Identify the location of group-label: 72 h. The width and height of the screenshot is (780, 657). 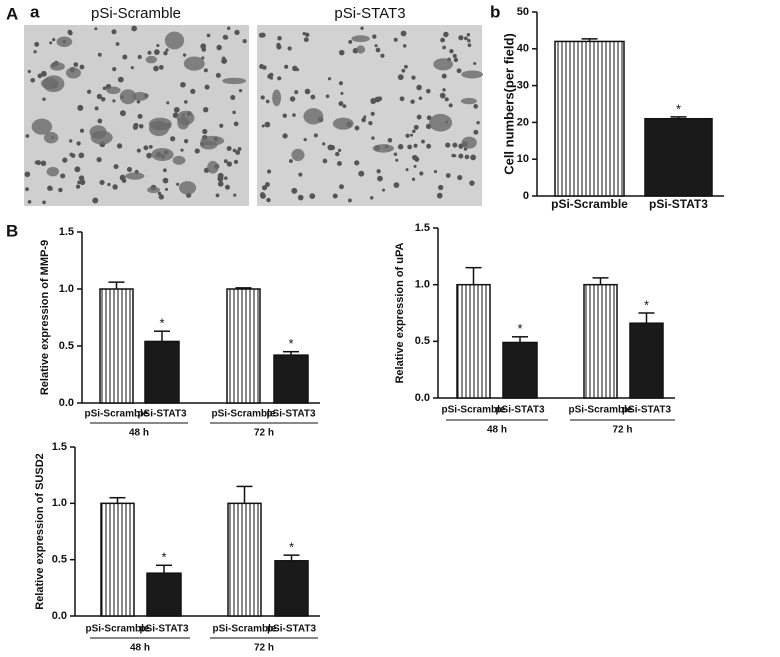
(264, 433).